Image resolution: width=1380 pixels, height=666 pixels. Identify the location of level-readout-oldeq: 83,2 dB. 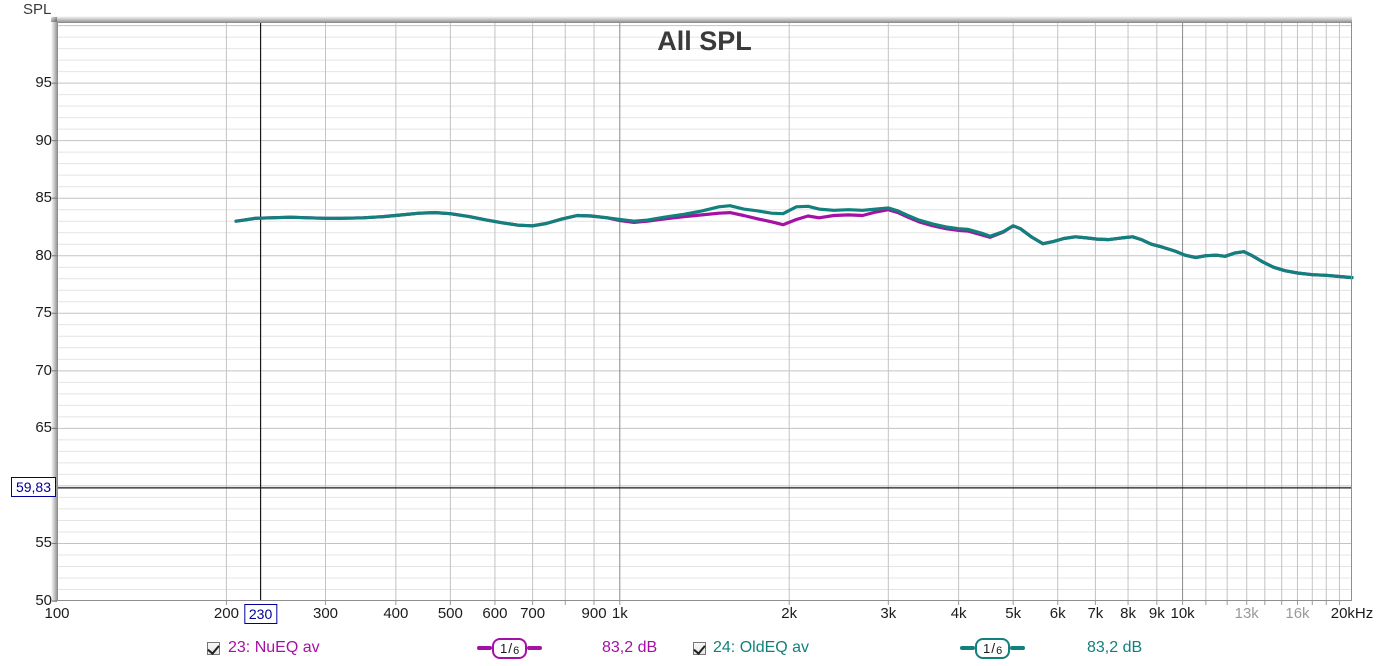
(1115, 647).